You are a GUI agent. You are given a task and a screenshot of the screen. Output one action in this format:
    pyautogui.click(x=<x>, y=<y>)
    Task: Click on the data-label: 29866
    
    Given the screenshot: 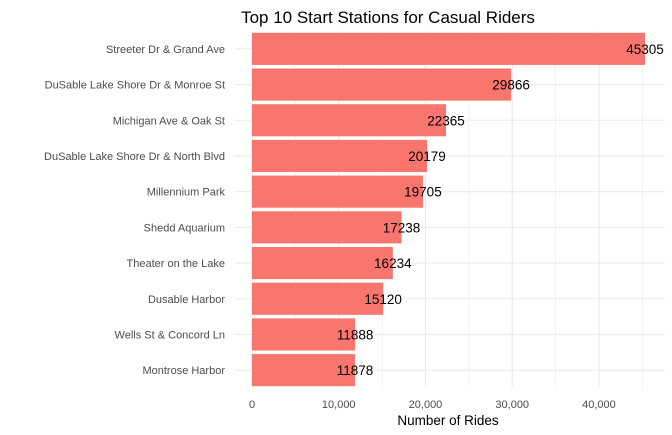 What is the action you would take?
    pyautogui.click(x=511, y=85)
    